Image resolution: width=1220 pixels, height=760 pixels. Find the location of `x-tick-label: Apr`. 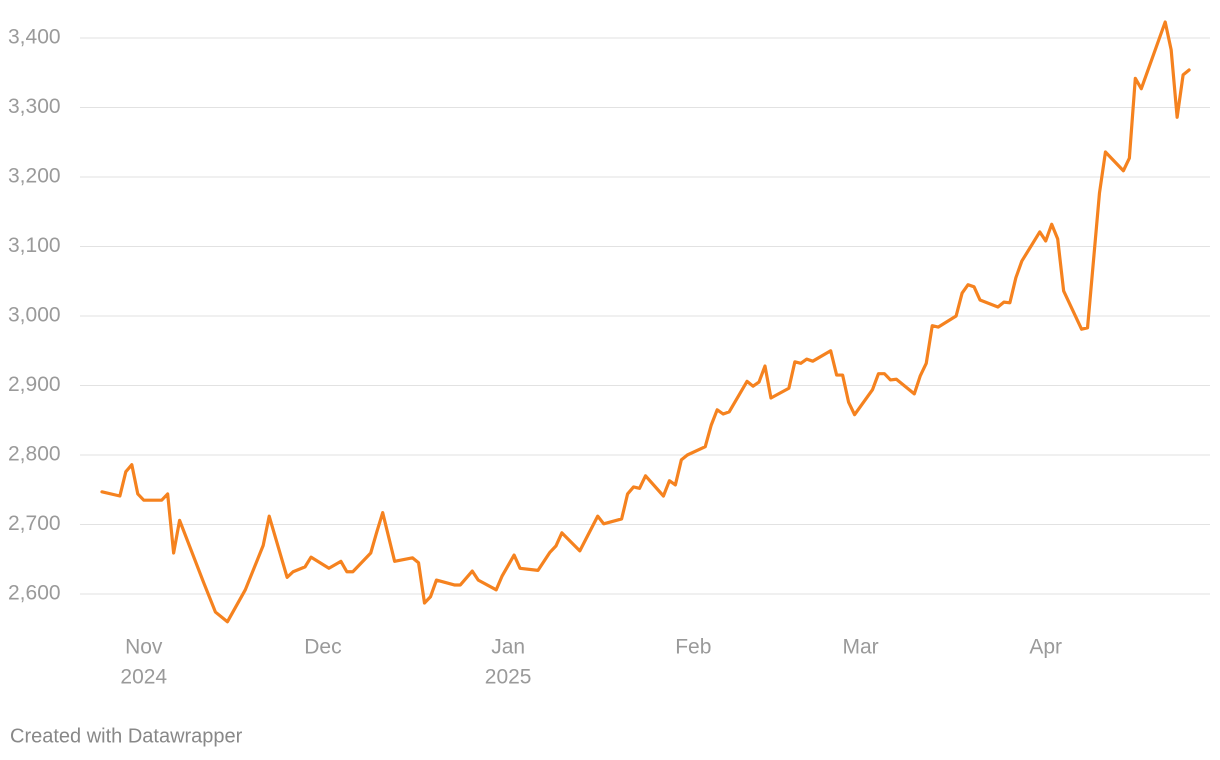

x-tick-label: Apr is located at coordinates (1045, 647).